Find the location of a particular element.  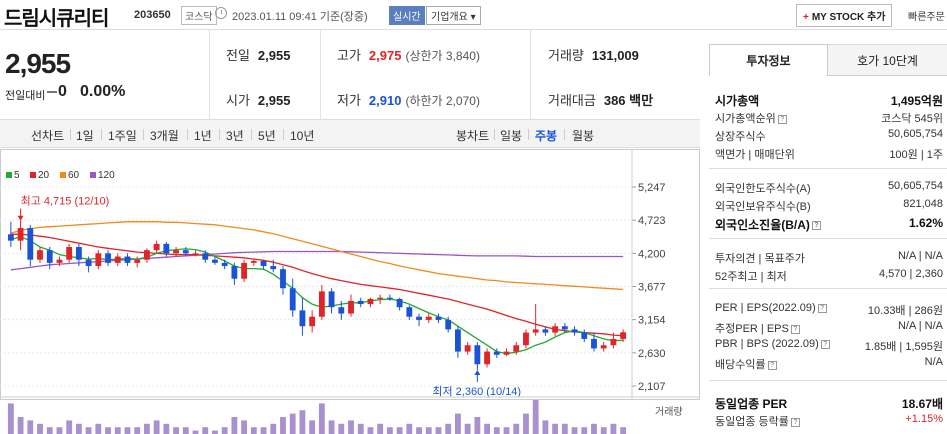

amount-value: 386 백만 is located at coordinates (628, 100).